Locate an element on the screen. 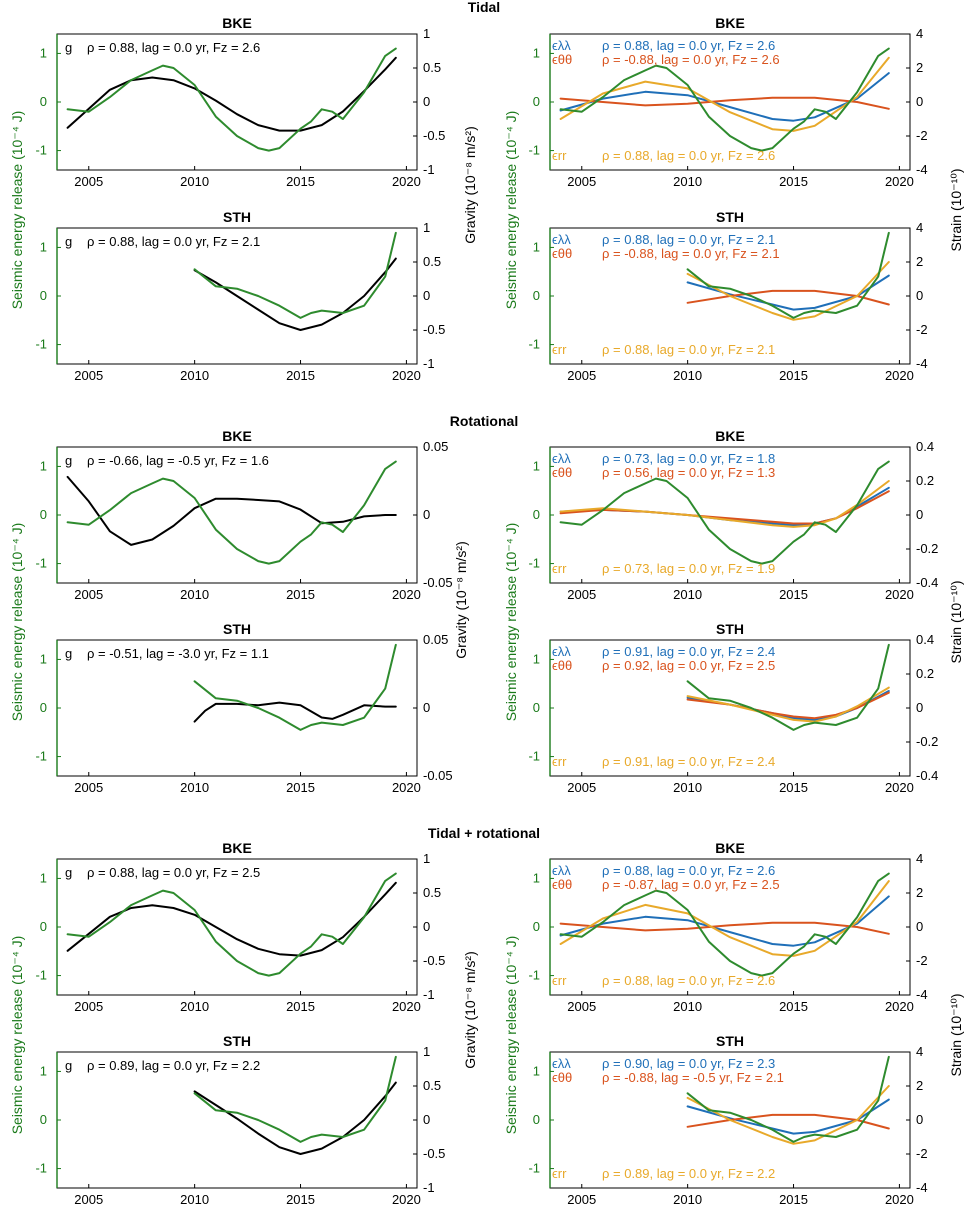 The width and height of the screenshot is (969, 1211). section-title-tidal-rotational: Tidal + rotational is located at coordinates (484, 833).